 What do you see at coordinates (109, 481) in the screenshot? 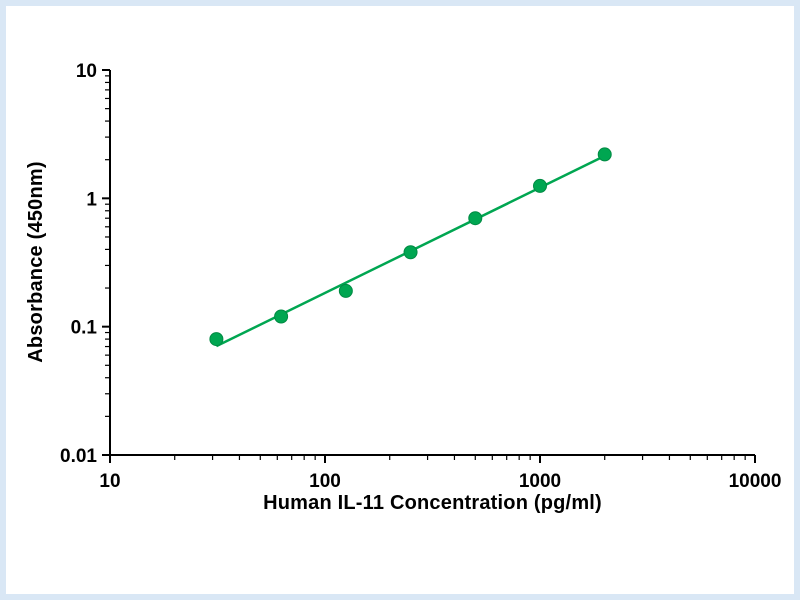
I see `x-tick-label: 10` at bounding box center [109, 481].